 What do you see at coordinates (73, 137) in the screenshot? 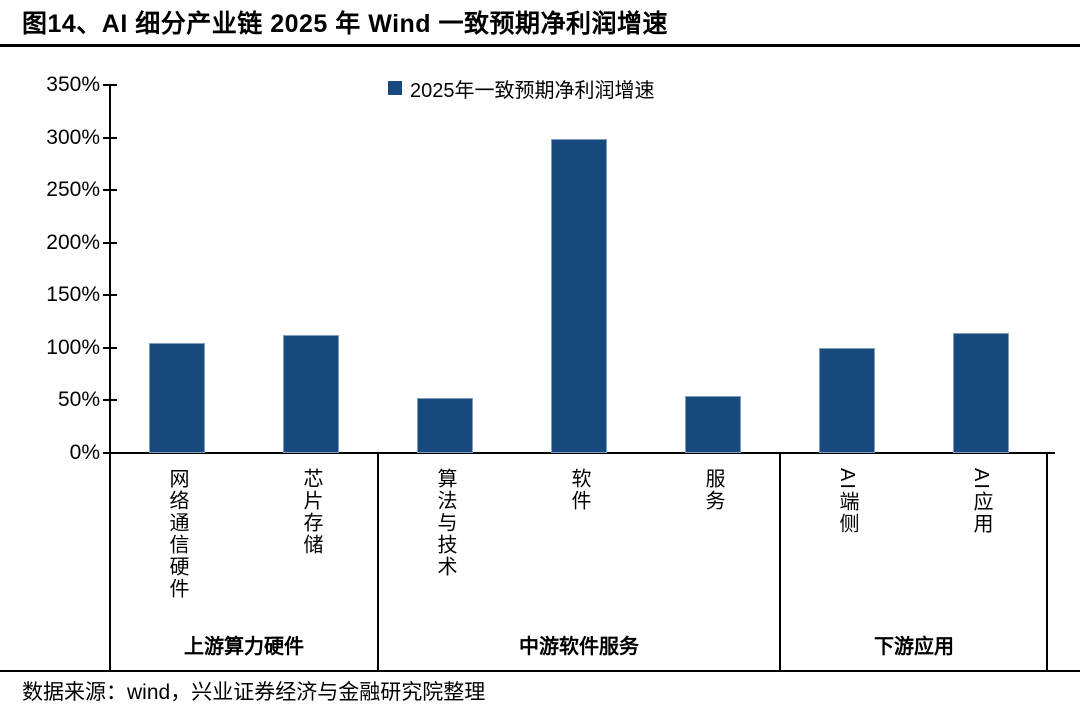
I see `y-axis-tick-label: 300%` at bounding box center [73, 137].